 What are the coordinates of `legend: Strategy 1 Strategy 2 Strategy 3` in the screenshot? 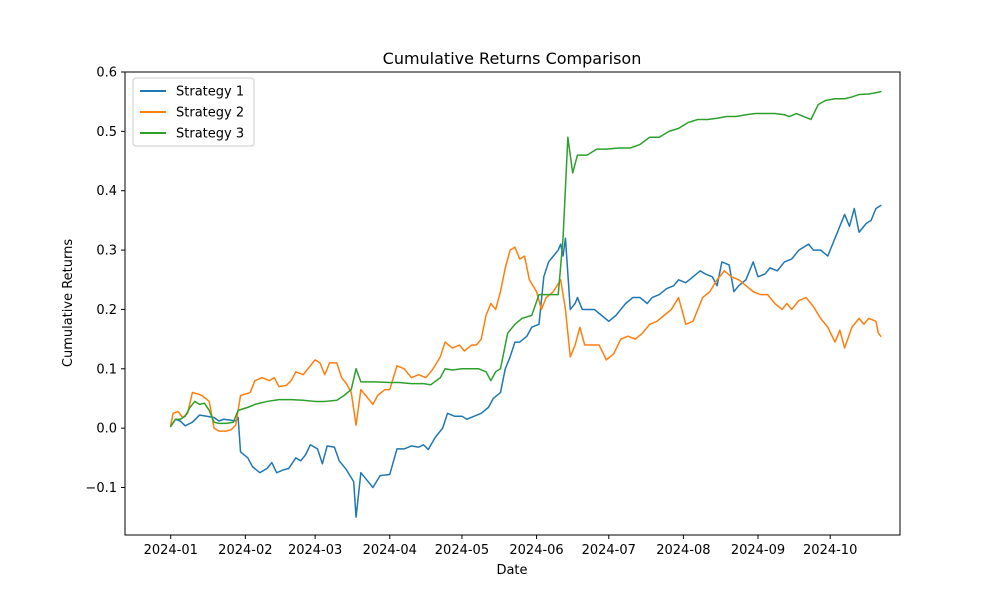 It's located at (193, 112).